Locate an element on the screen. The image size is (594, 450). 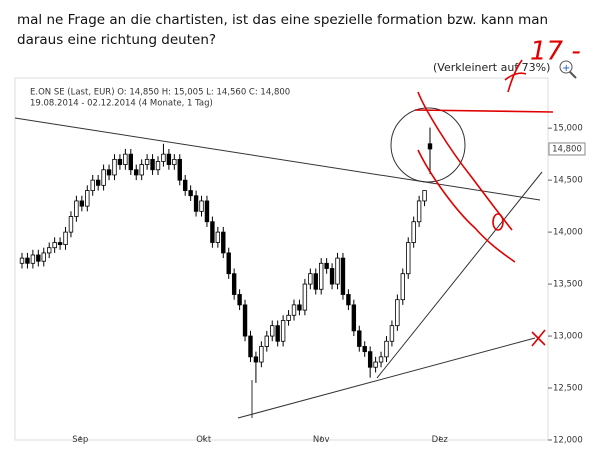
y-tick-label: 14,000 is located at coordinates (568, 233).